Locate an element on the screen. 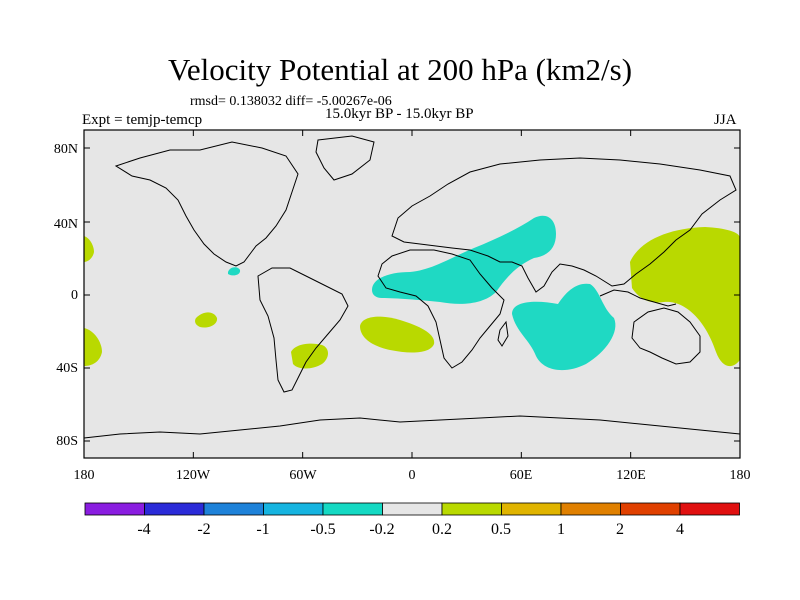 The height and width of the screenshot is (600, 800). positive-region-south-pacific is located at coordinates (206, 320).